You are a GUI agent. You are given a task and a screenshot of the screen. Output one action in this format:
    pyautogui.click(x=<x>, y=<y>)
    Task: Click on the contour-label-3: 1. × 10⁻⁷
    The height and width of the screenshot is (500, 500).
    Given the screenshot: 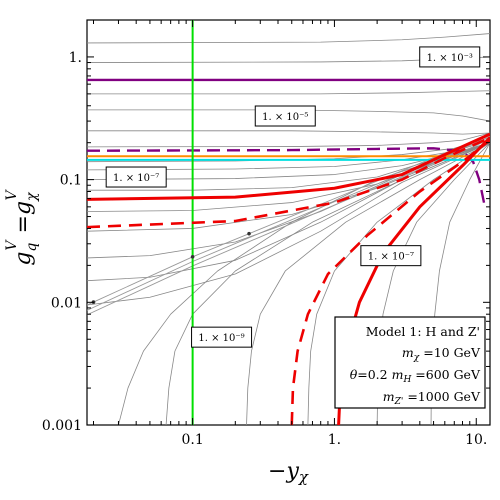 What is the action you would take?
    pyautogui.click(x=391, y=256)
    